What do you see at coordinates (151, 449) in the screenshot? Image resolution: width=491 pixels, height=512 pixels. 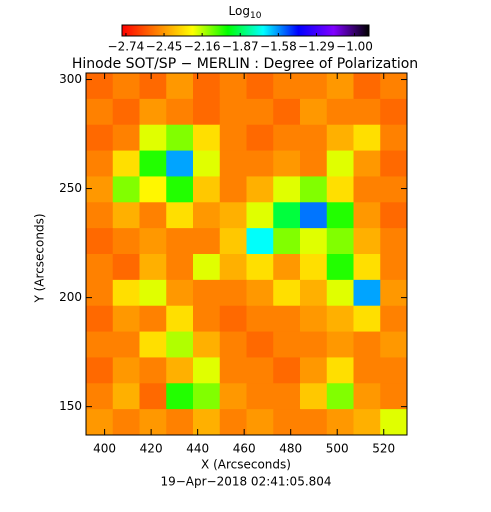 I see `x-tick-label: 420` at bounding box center [151, 449].